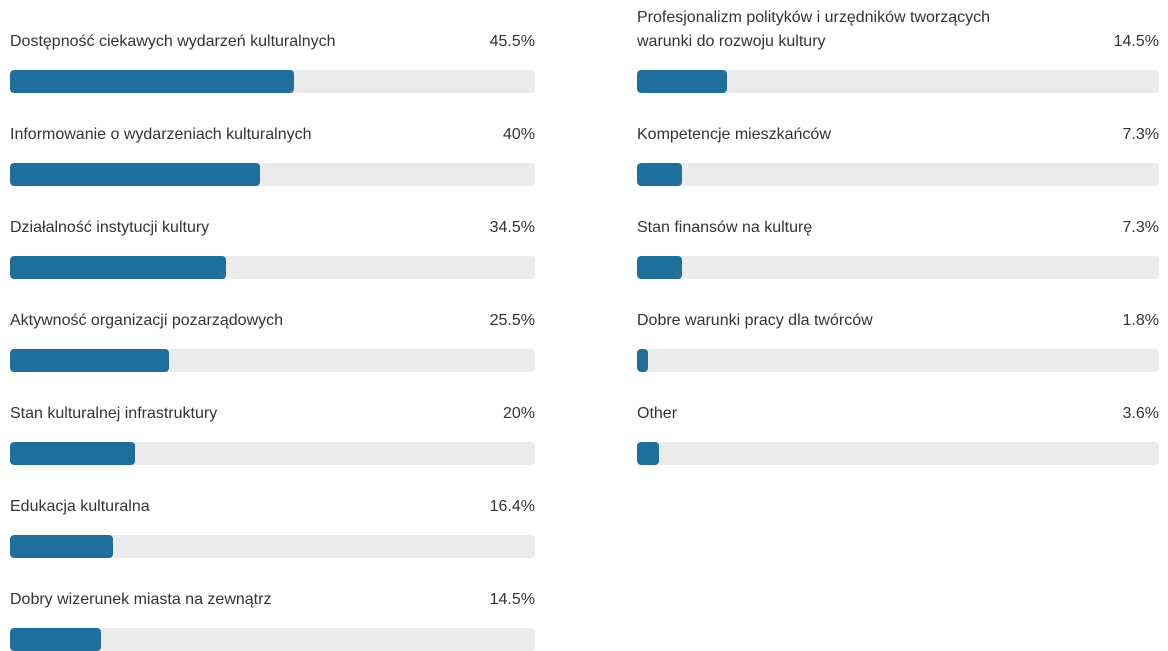  What do you see at coordinates (518, 134) in the screenshot?
I see `option-percent: 40%` at bounding box center [518, 134].